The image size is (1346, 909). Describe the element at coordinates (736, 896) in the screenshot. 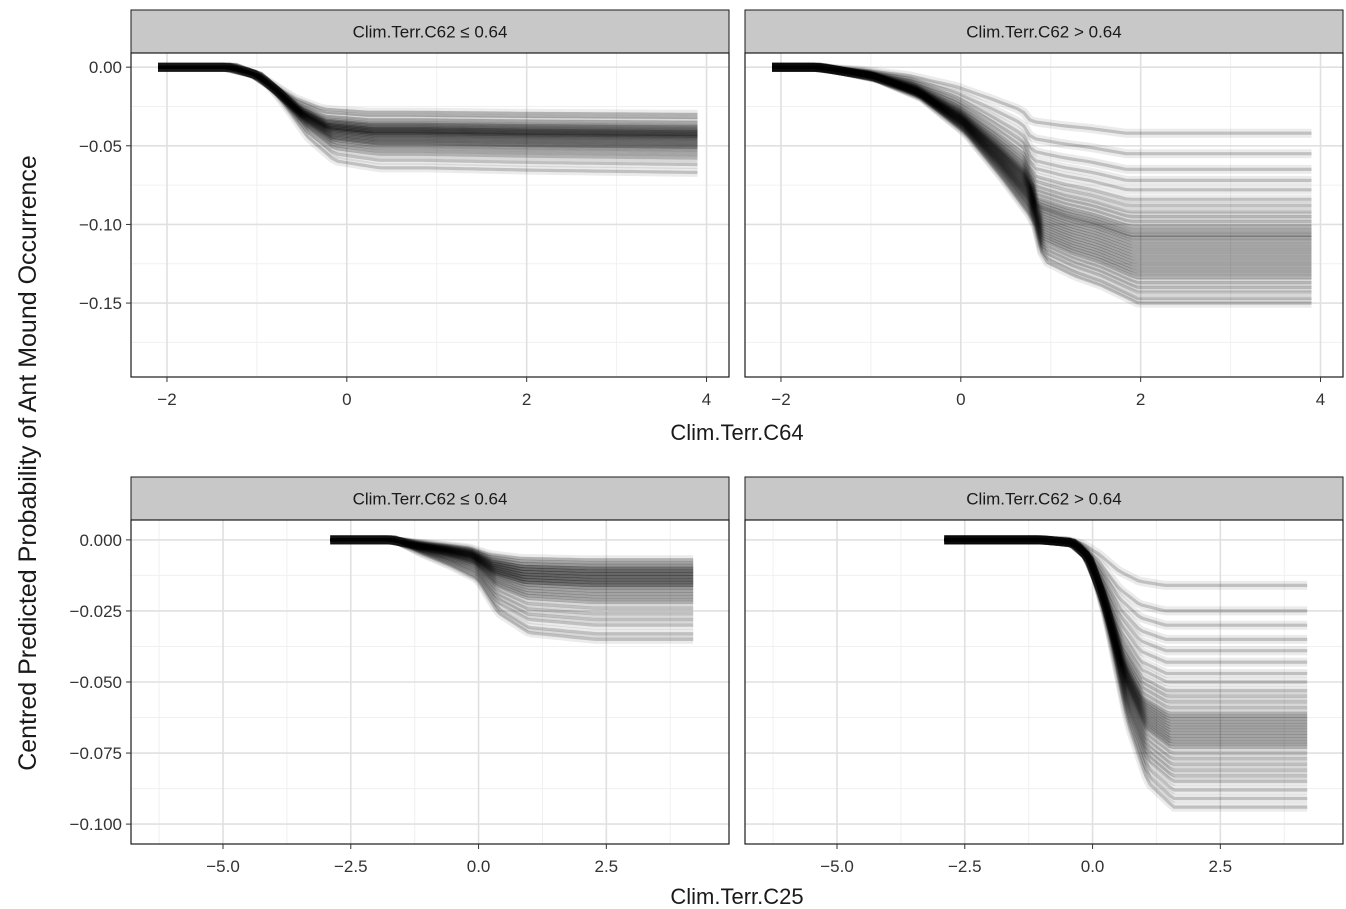

I see `x-axis-label-c25: Clim.Terr.C25` at that location.